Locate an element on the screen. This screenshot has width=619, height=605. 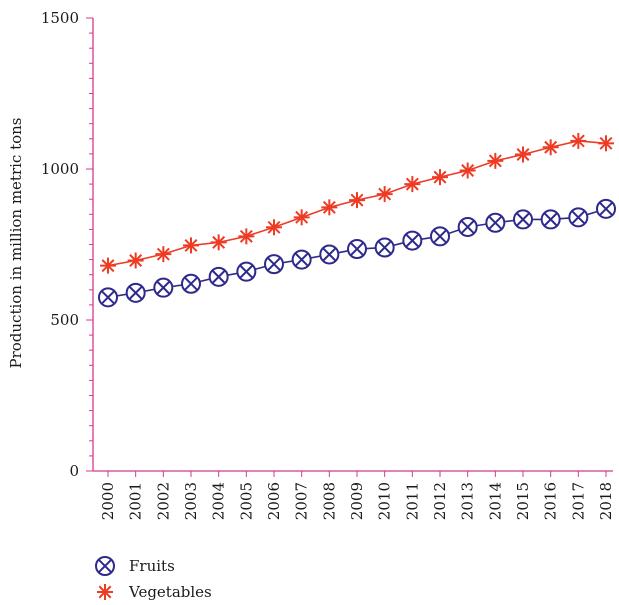
x-tick-label: 2013 is located at coordinates (468, 501).